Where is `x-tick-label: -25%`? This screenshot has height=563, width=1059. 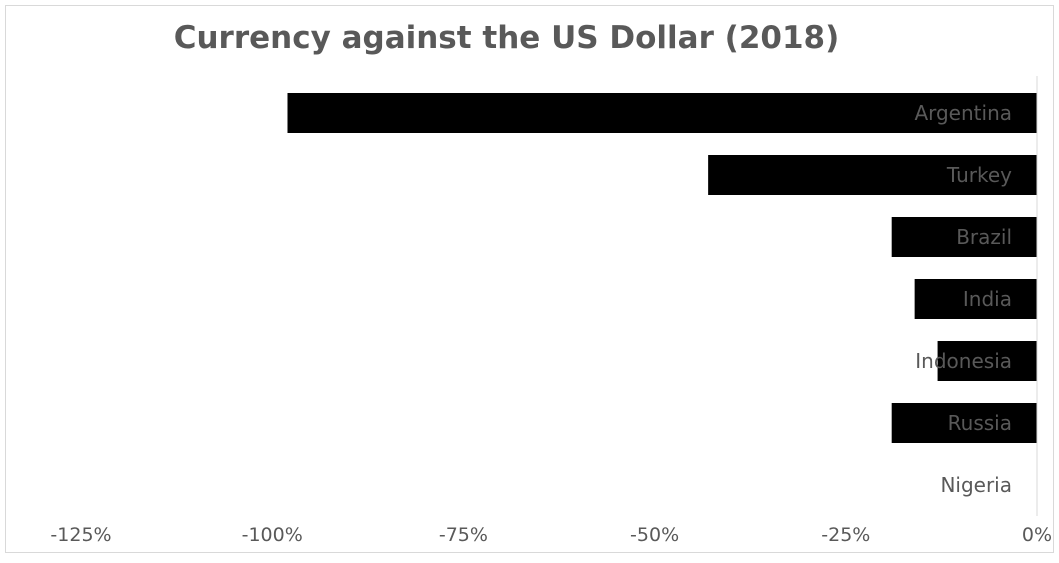 x-tick-label: -25% is located at coordinates (845, 535).